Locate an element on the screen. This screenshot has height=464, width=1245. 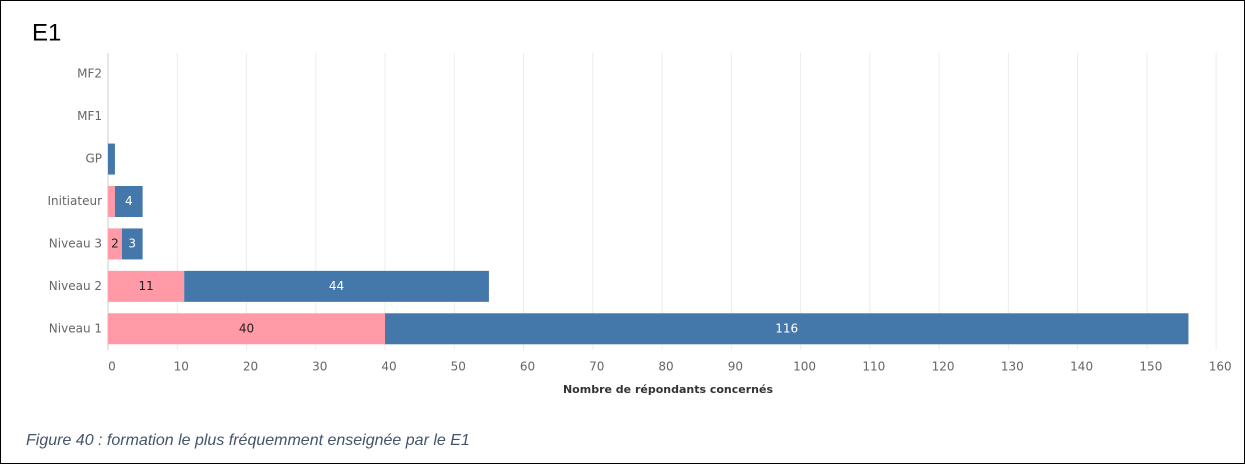
x-tick-label: 30 is located at coordinates (319, 367).